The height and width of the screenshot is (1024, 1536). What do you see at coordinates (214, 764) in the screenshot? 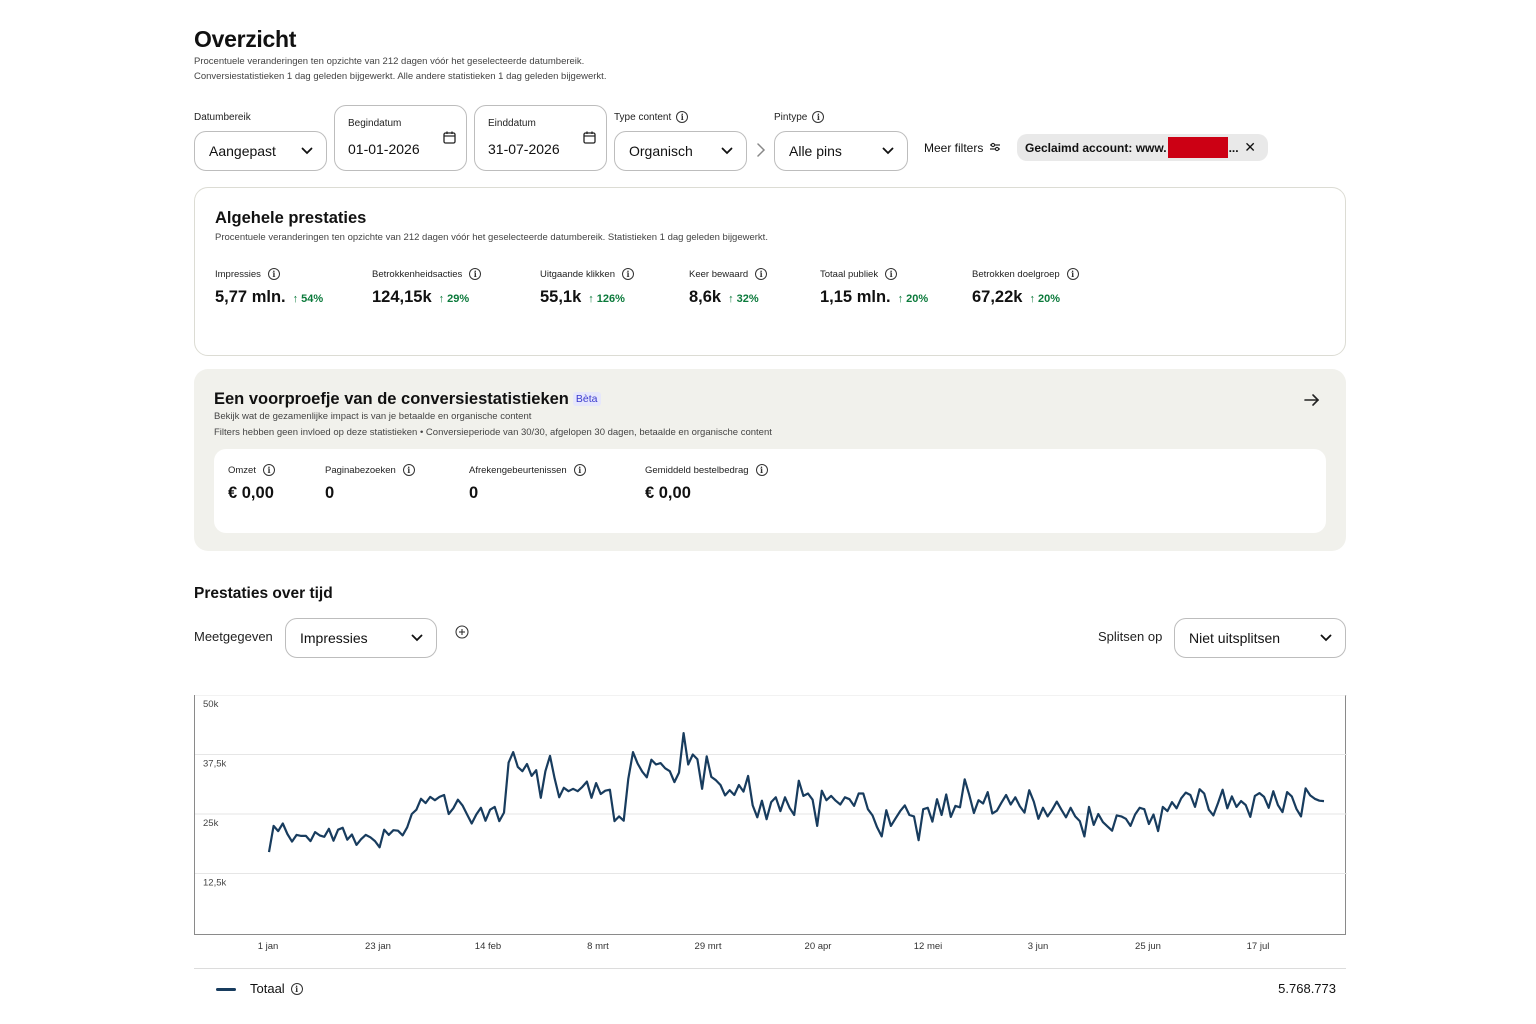
I see `y-tick-label: 37,5k` at bounding box center [214, 764].